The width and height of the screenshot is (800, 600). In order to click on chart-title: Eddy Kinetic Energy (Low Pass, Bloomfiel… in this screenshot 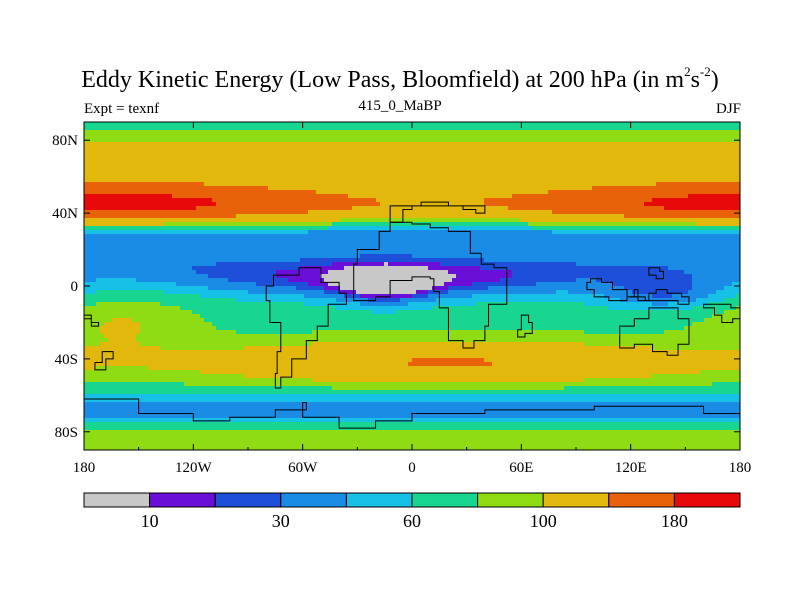, I will do `click(400, 78)`.